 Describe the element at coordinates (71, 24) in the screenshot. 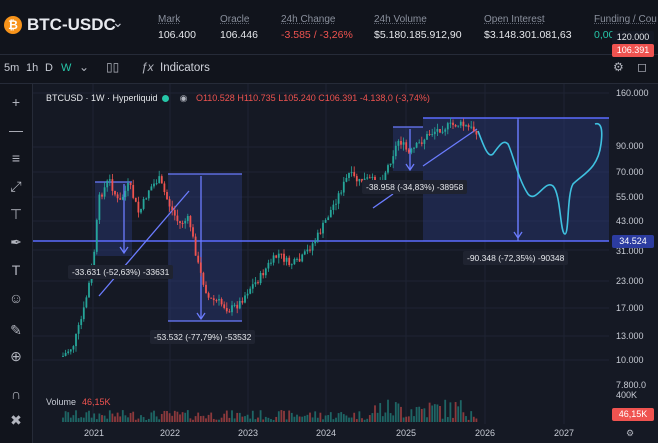

I see `symbol-selector: BTC-USDC` at that location.